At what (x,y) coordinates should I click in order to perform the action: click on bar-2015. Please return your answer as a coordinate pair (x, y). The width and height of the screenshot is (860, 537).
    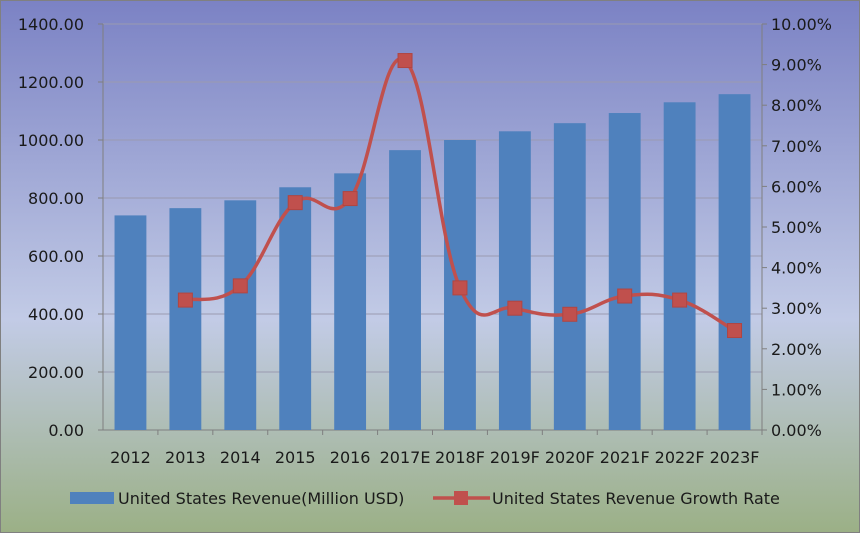
    Looking at the image, I should click on (295, 308).